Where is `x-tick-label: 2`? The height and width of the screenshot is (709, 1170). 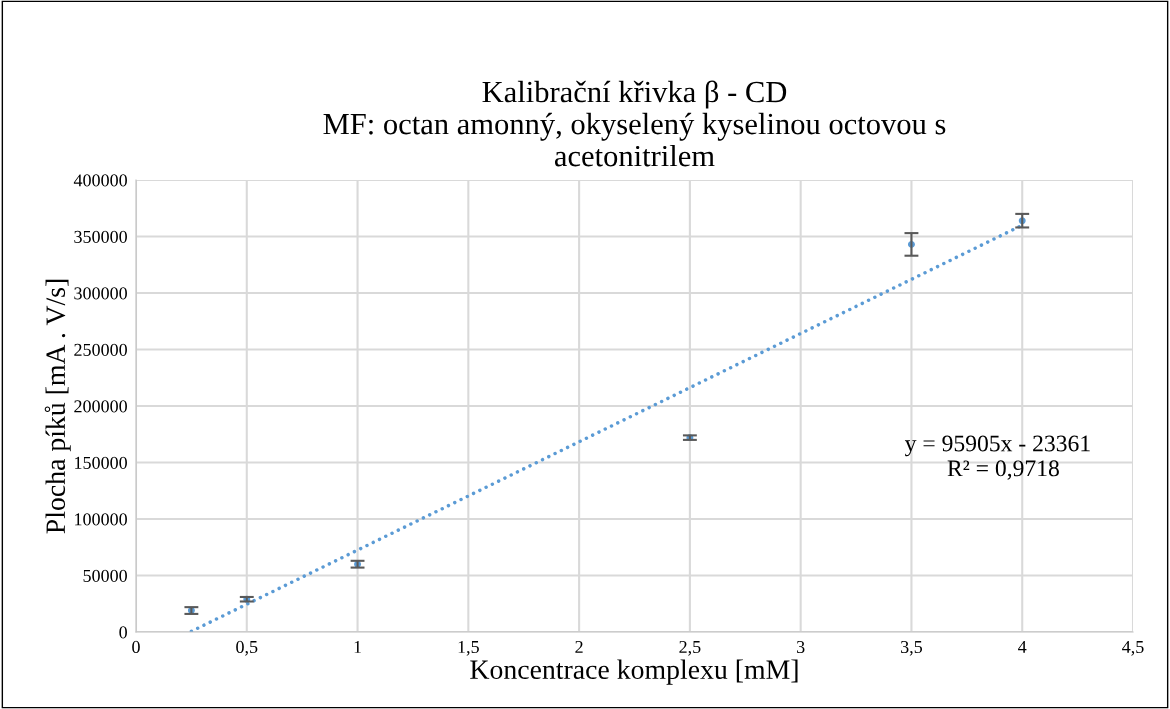 x-tick-label: 2 is located at coordinates (579, 646).